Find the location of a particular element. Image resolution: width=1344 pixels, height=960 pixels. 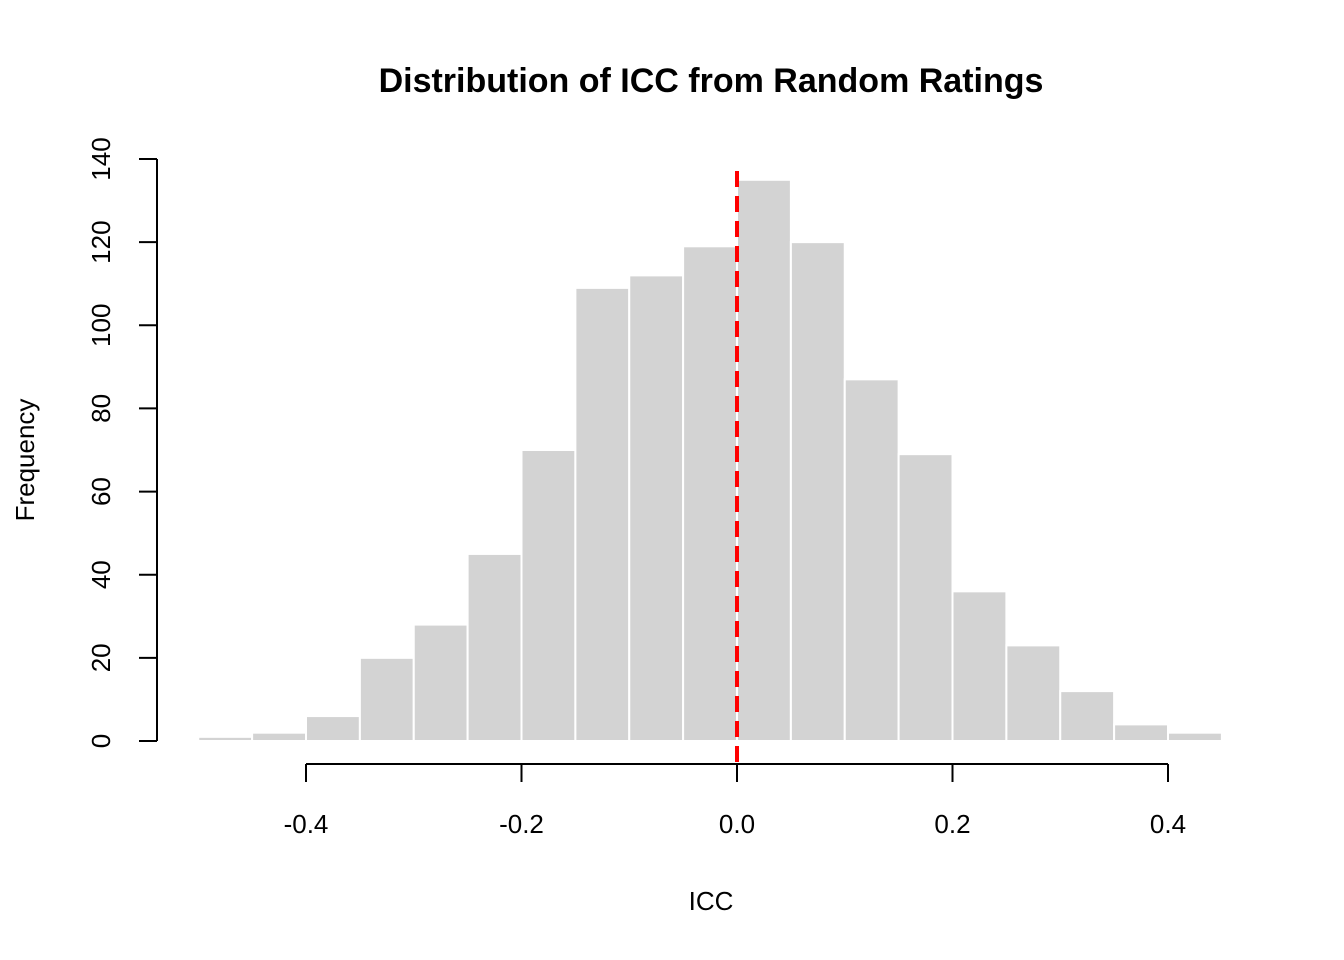

x-tick-label: -0.2 is located at coordinates (521, 824).